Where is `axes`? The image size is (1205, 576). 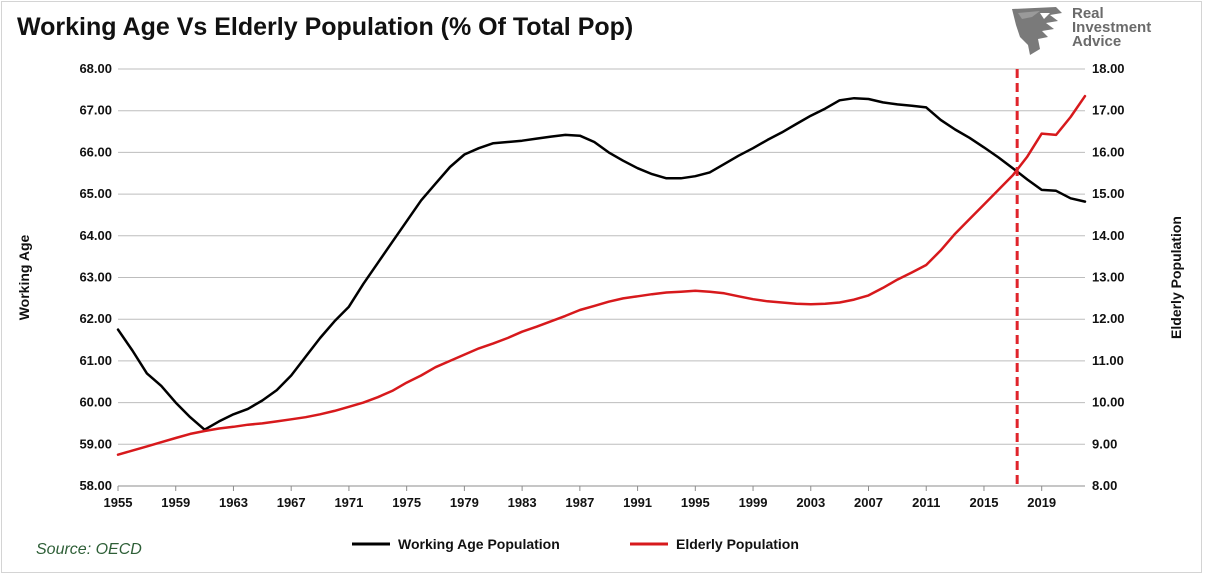 axes is located at coordinates (601, 488).